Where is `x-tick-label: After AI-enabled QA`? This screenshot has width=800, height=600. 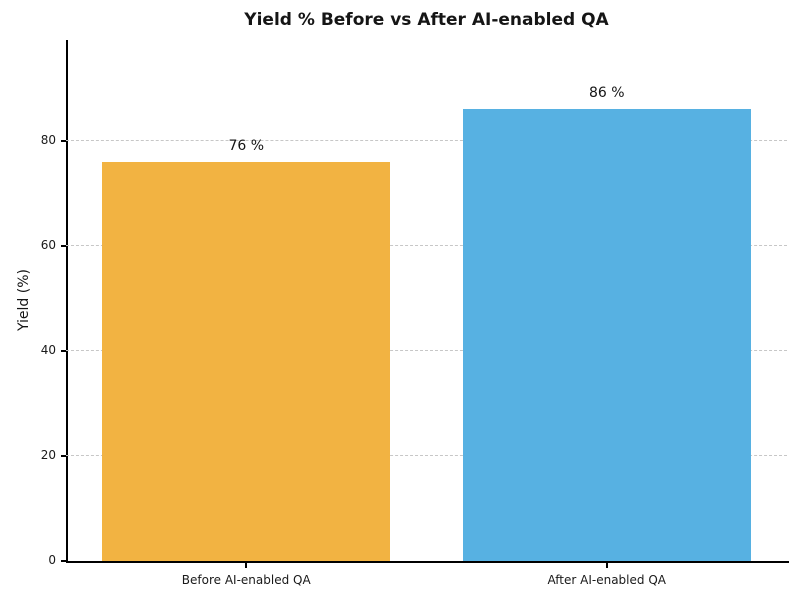 x-tick-label: After AI-enabled QA is located at coordinates (606, 580).